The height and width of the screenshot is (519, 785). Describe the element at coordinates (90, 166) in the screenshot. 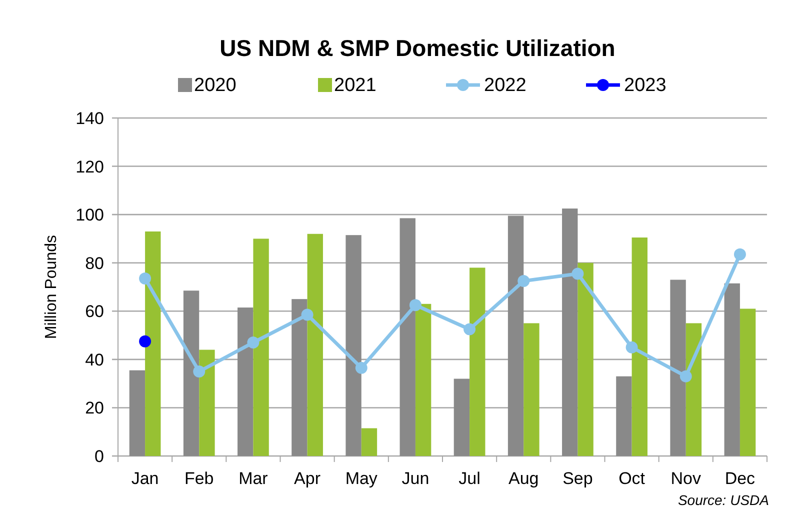

I see `y-tick-label: 120` at that location.